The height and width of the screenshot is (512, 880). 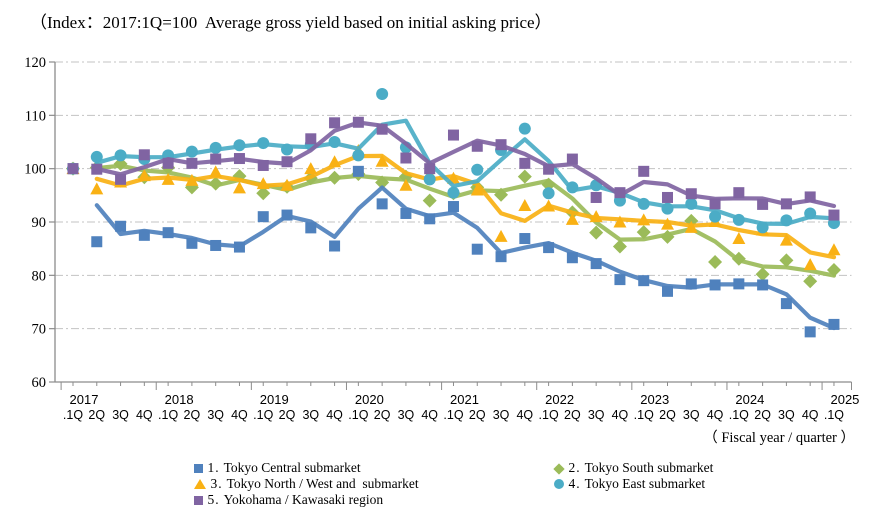 I want to click on svg-text: 2020, so click(x=369, y=399).